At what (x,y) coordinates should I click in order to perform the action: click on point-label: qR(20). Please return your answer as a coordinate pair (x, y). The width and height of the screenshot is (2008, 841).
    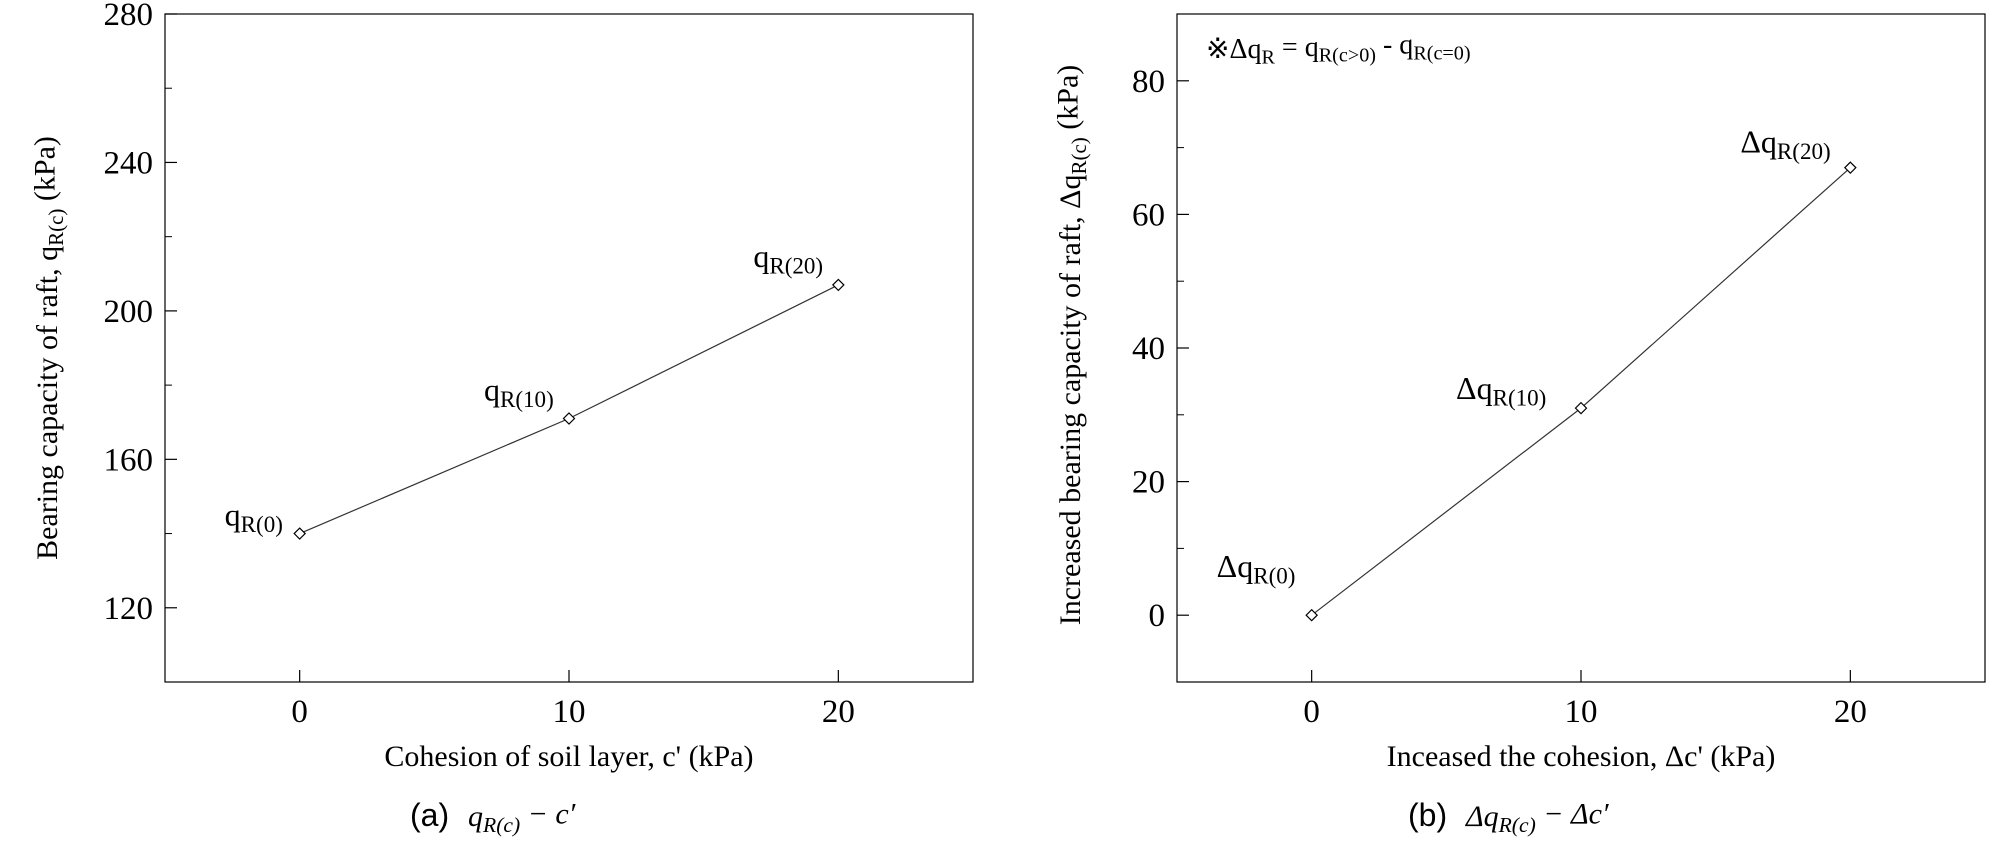
    Looking at the image, I should click on (788, 258).